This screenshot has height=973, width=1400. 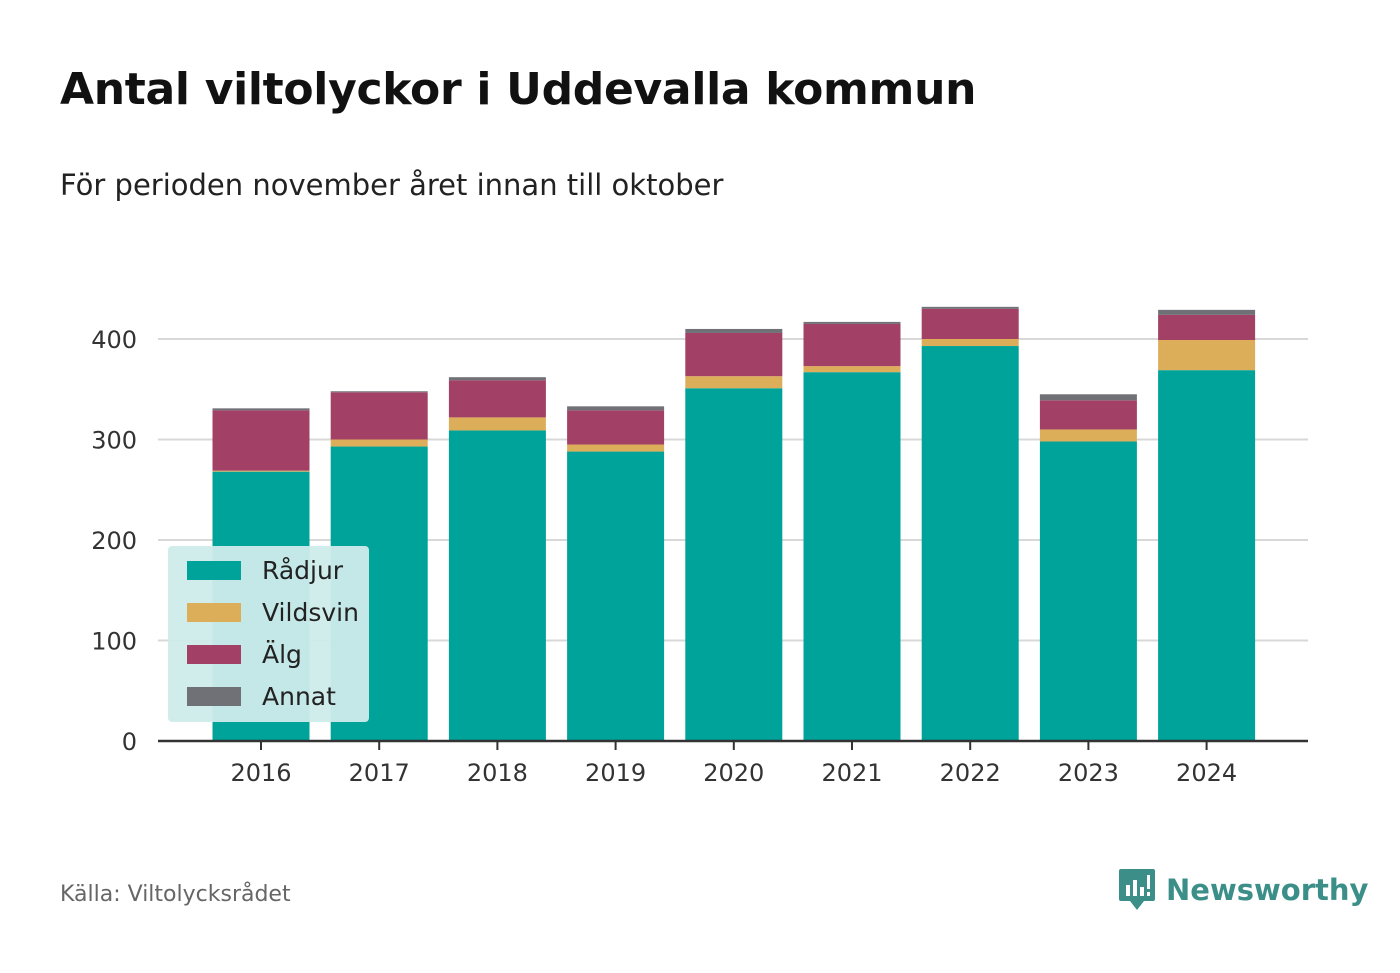 What do you see at coordinates (175, 894) in the screenshot?
I see `source-note: Källa: Viltolycksrådet` at bounding box center [175, 894].